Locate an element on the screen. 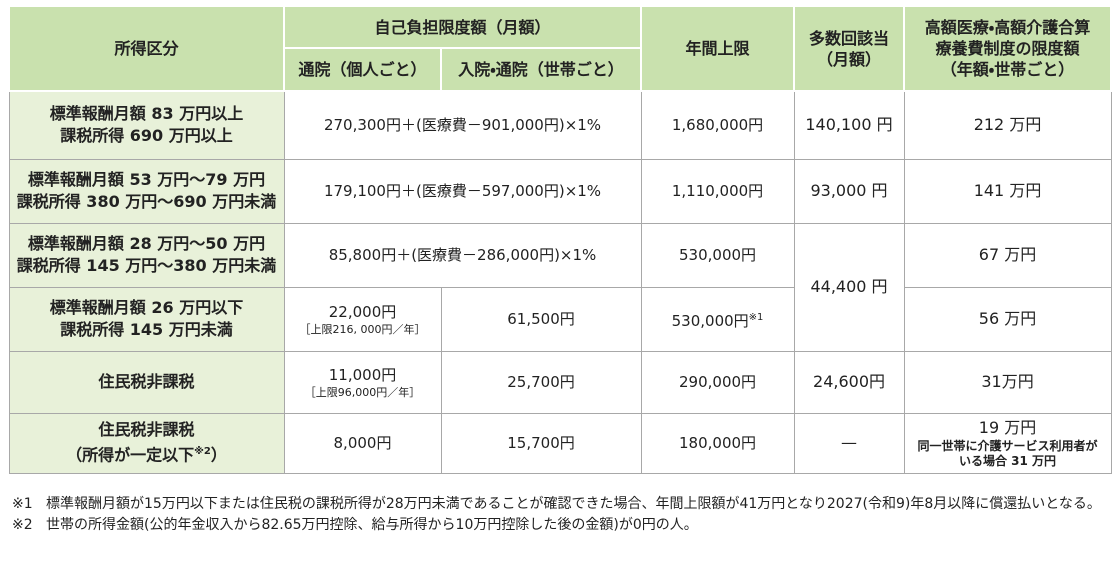  outpatient-line: ［上限216, 000円／年］ is located at coordinates (362, 329).